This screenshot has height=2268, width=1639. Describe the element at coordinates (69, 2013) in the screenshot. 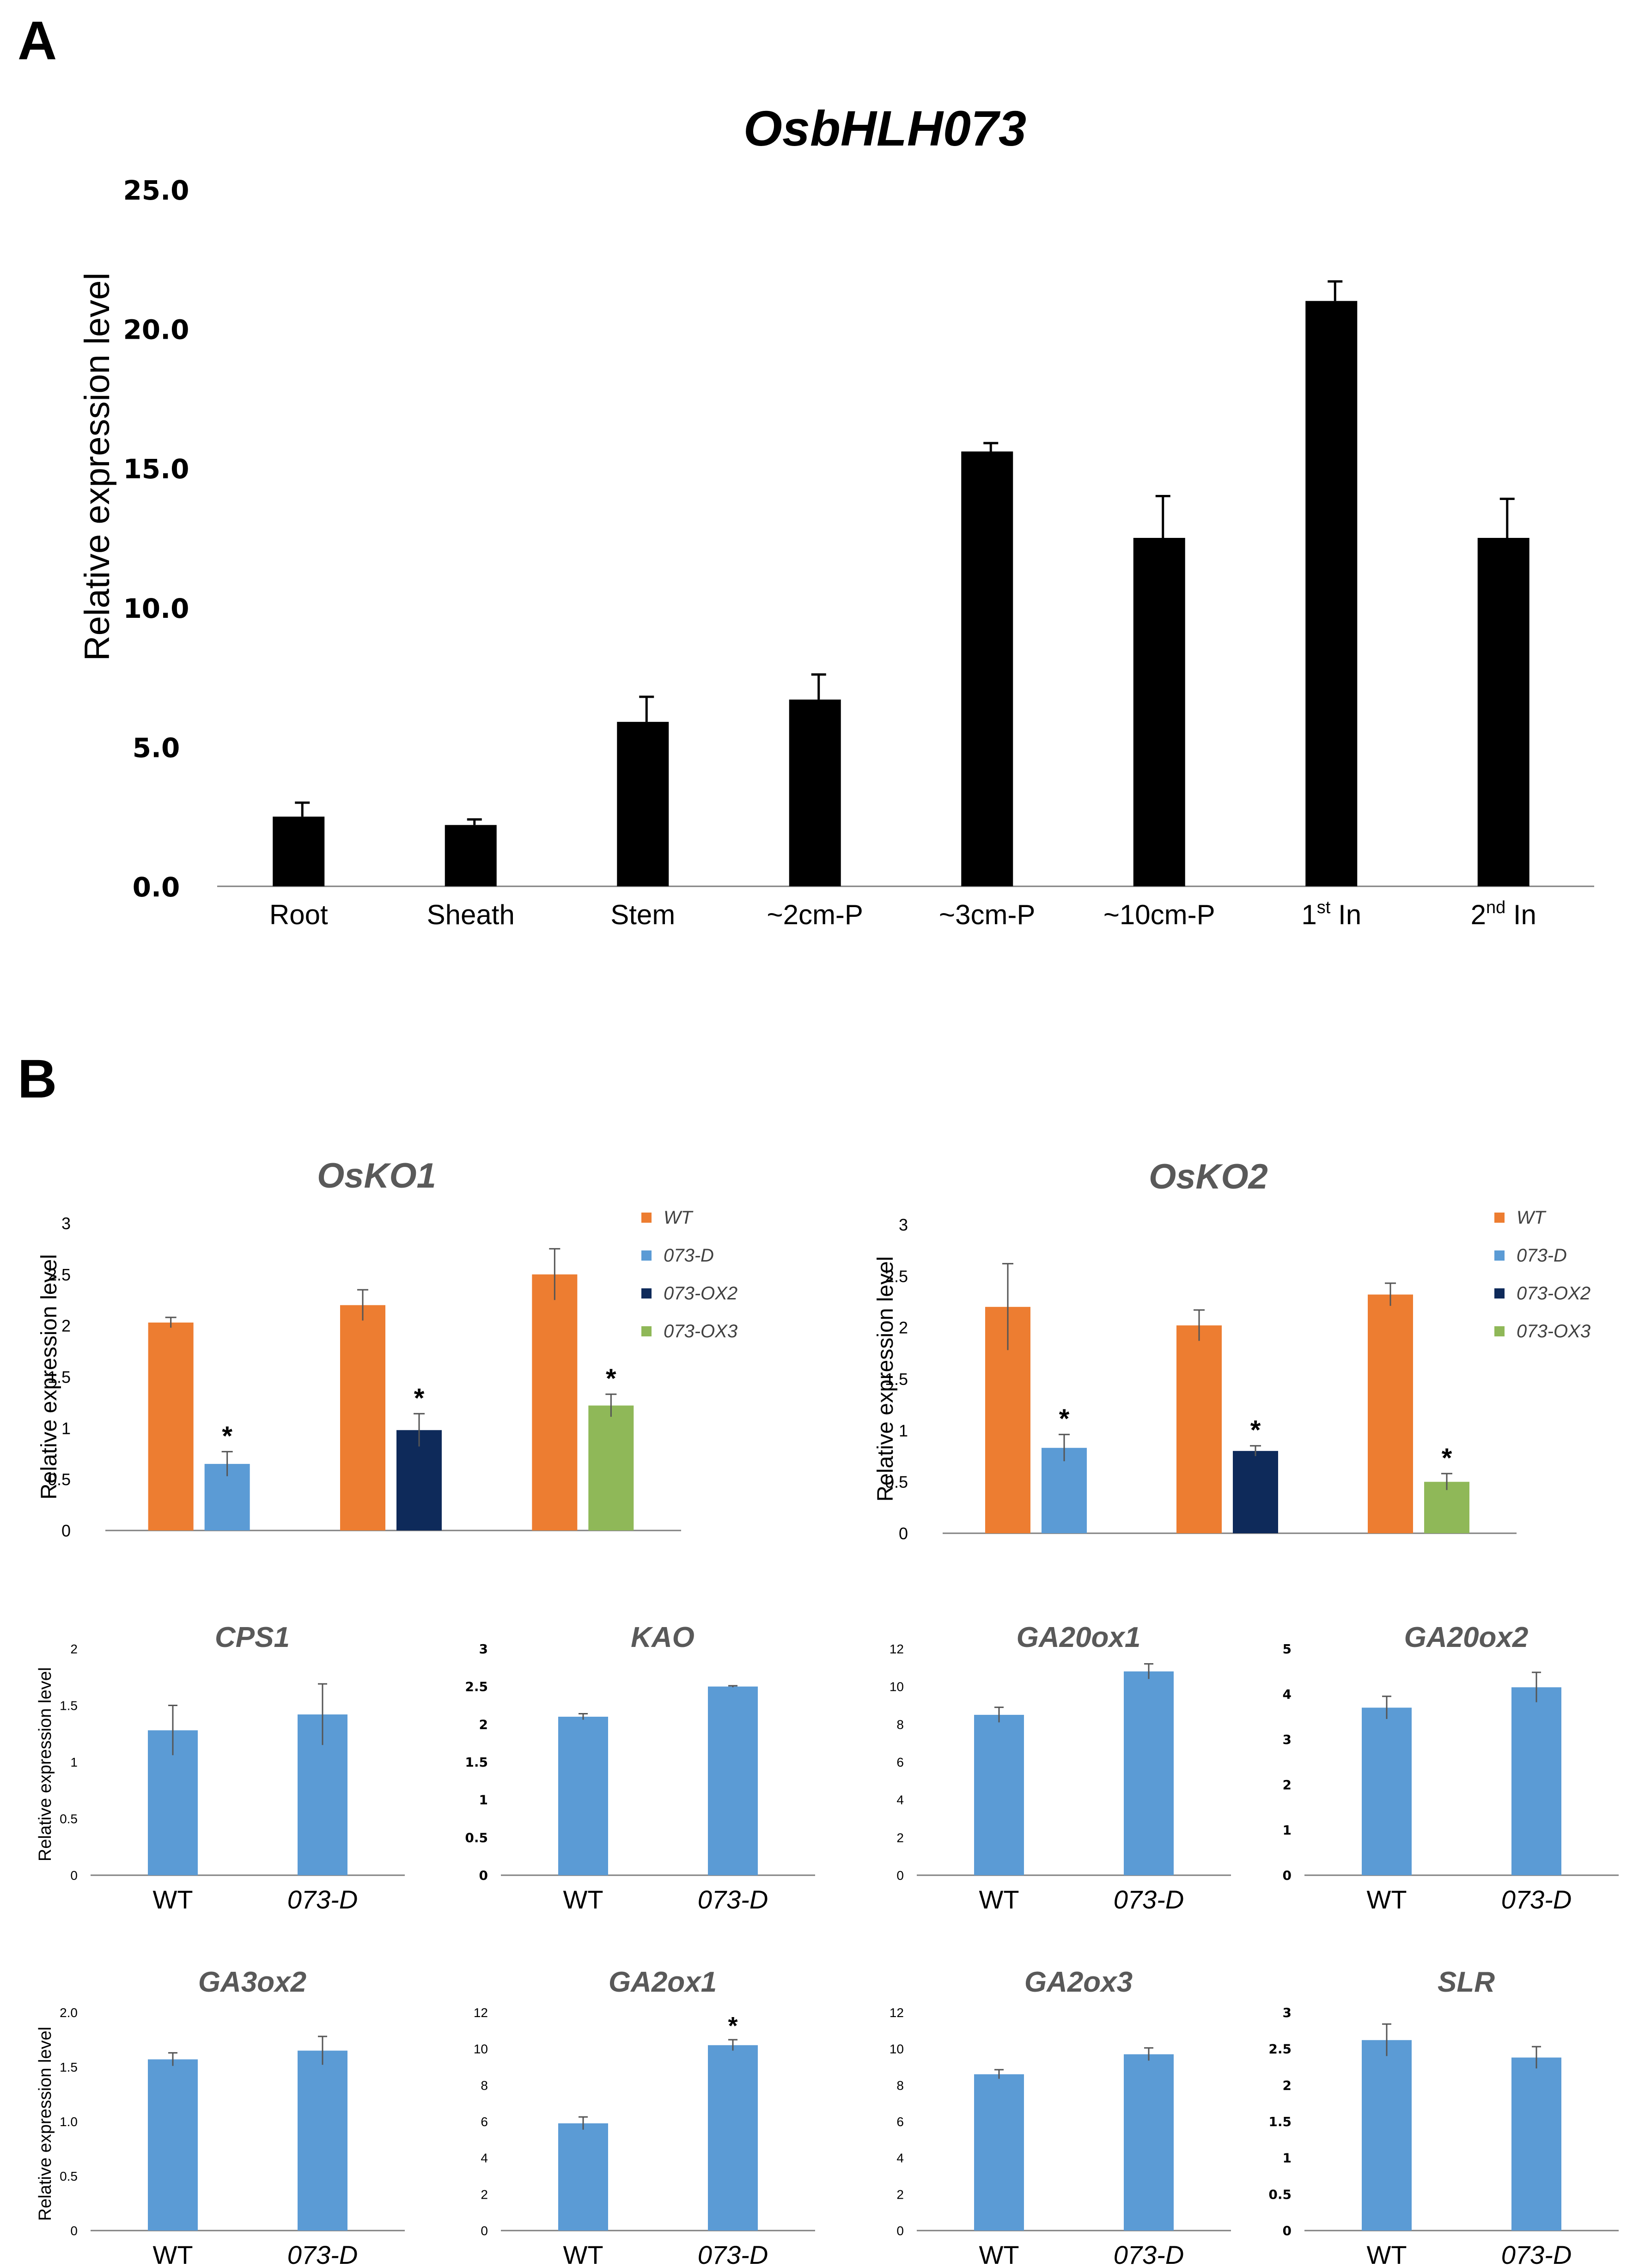

I see `y-tick-label: 2.0` at that location.